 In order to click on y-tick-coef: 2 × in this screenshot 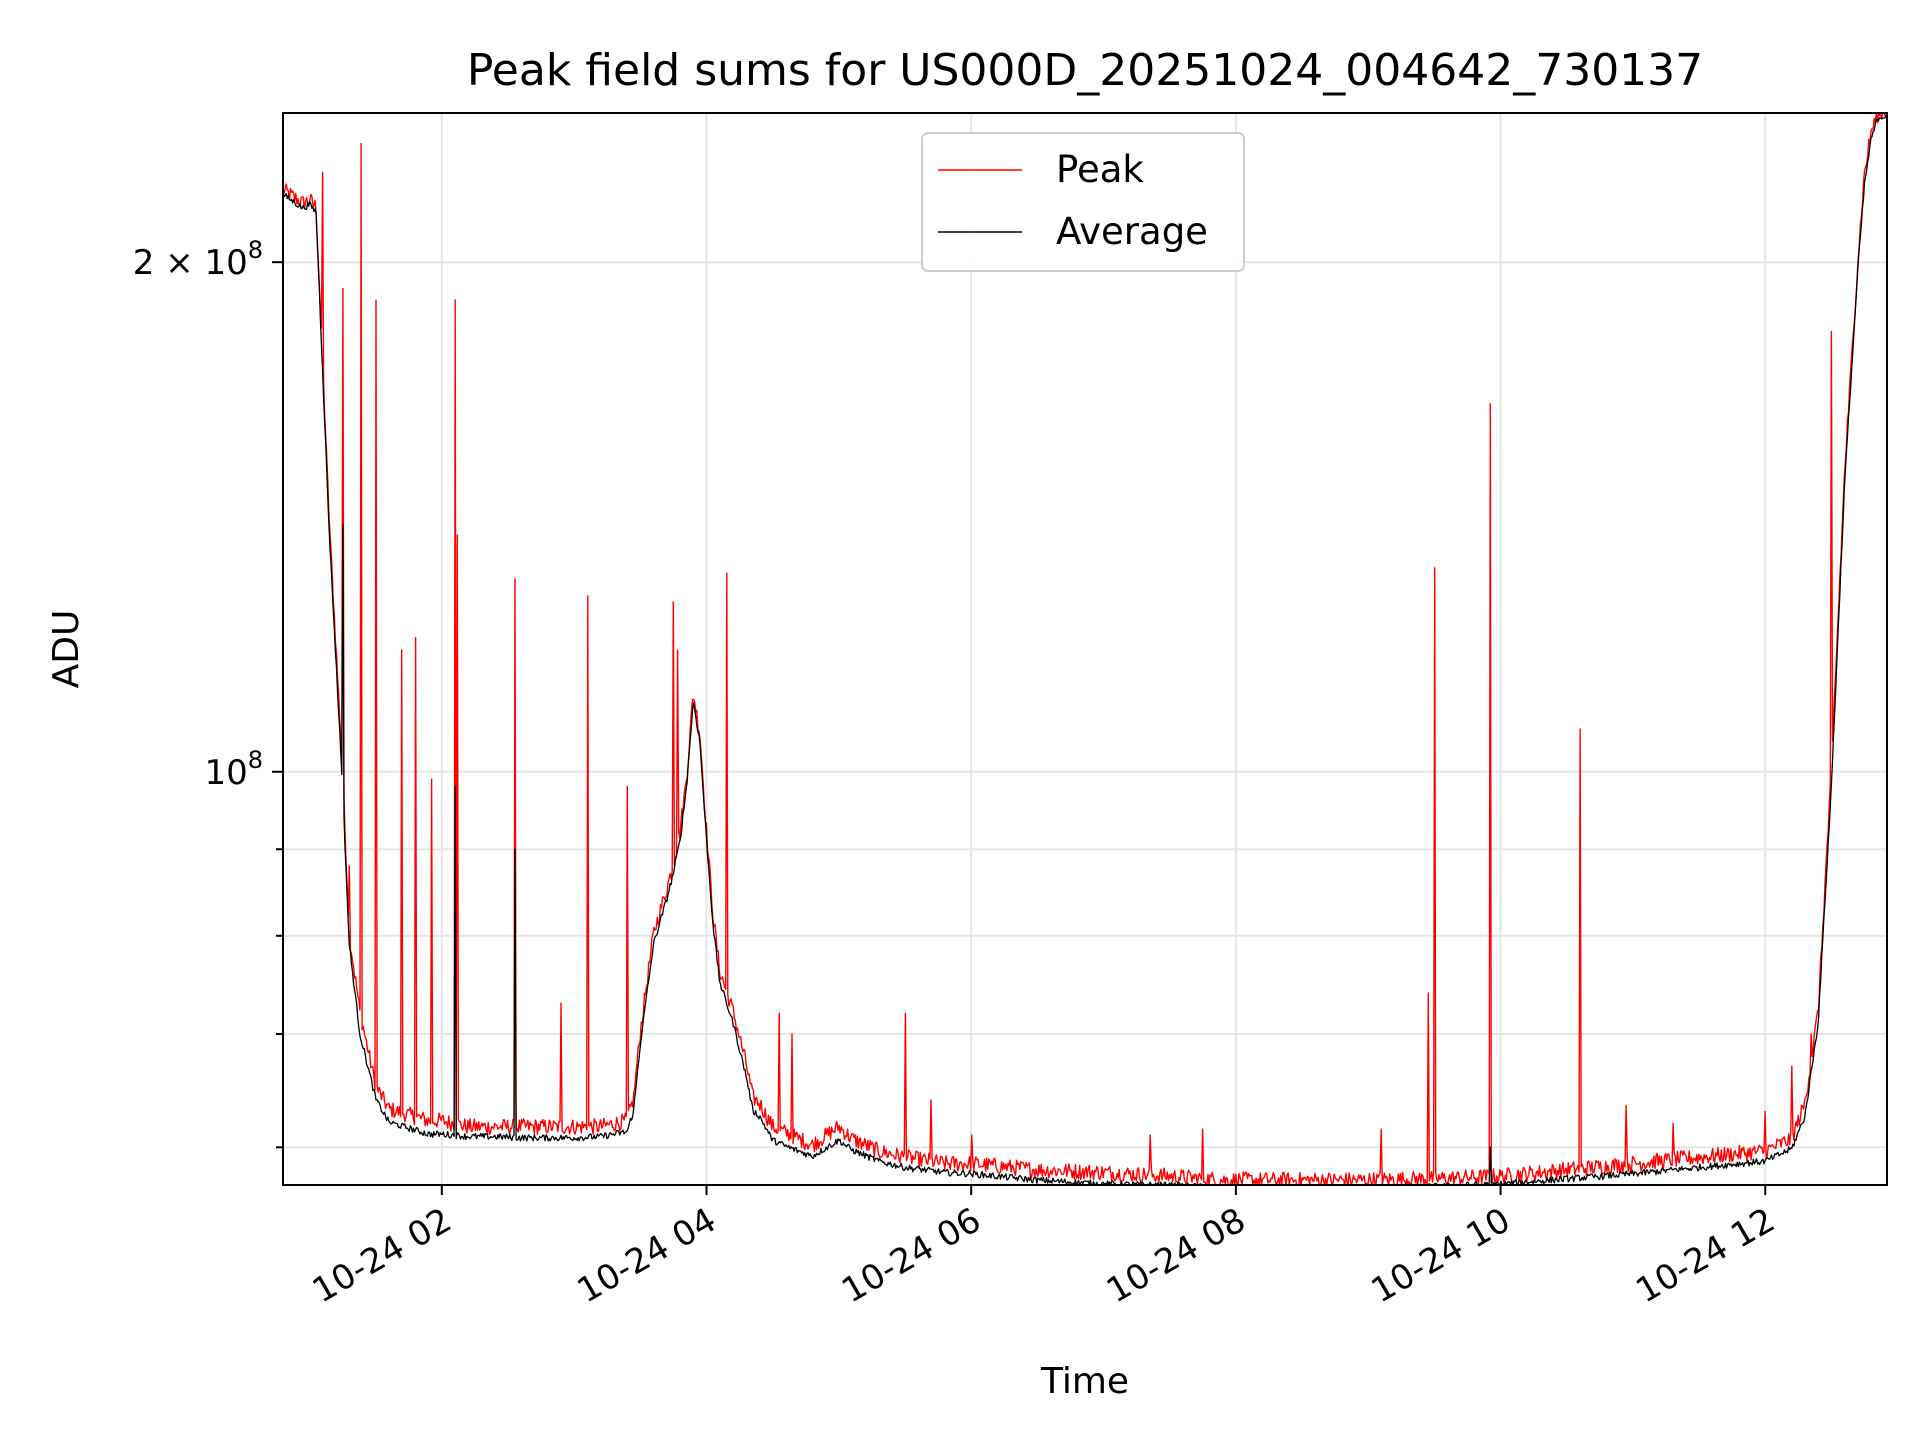, I will do `click(169, 263)`.